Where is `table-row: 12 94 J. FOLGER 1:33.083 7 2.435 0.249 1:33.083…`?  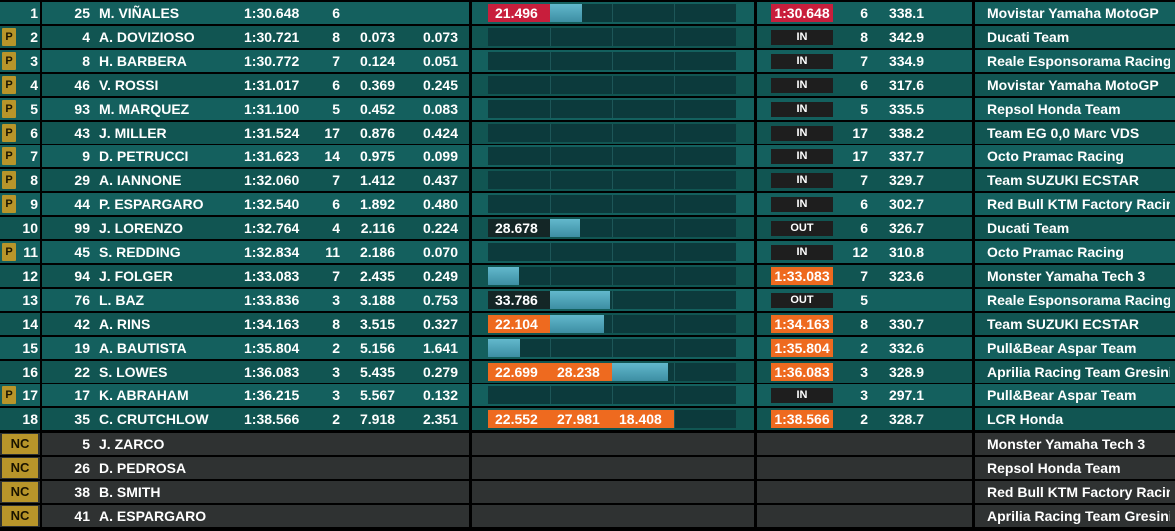
table-row: 12 94 J. FOLGER 1:33.083 7 2.435 0.249 1:33.083… is located at coordinates (587, 276).